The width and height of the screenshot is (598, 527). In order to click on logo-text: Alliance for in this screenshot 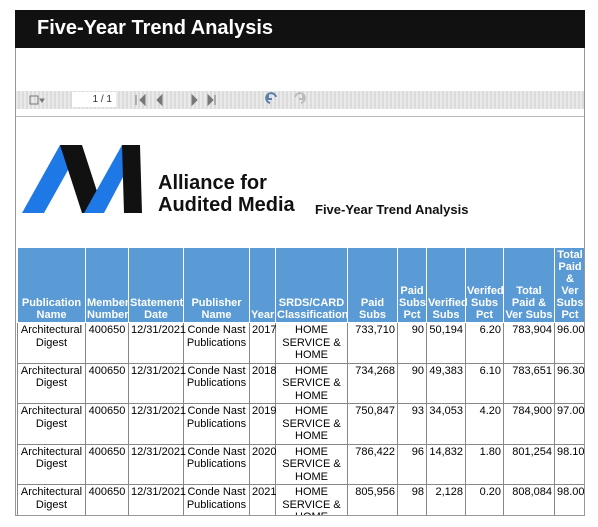, I will do `click(212, 183)`.